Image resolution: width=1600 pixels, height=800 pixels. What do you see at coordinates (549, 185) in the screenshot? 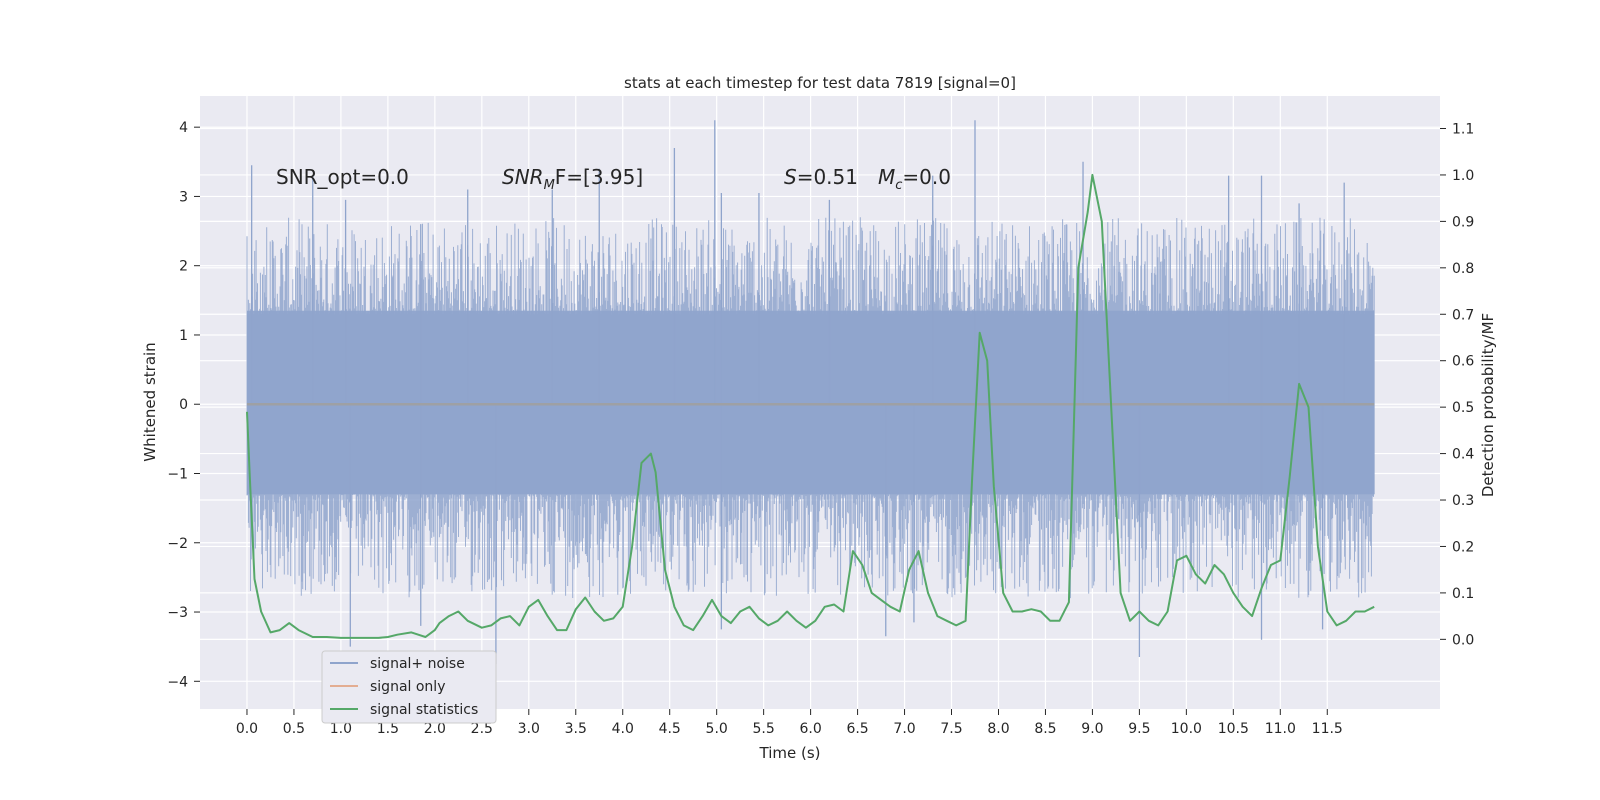
I see `snr-mf-subscript: M` at bounding box center [549, 185].